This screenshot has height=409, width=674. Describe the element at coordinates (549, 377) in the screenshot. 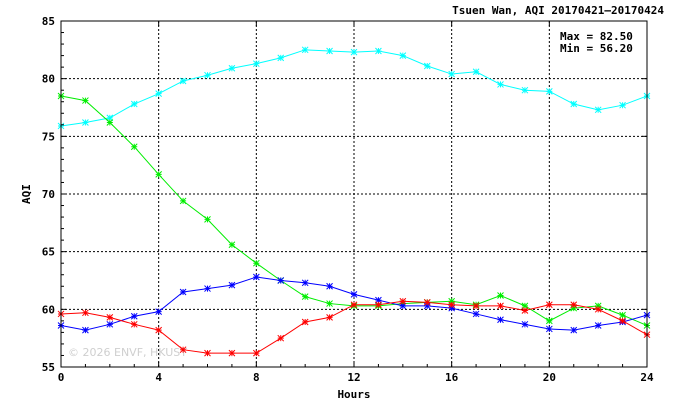

I see `x-tick-label: 20` at that location.